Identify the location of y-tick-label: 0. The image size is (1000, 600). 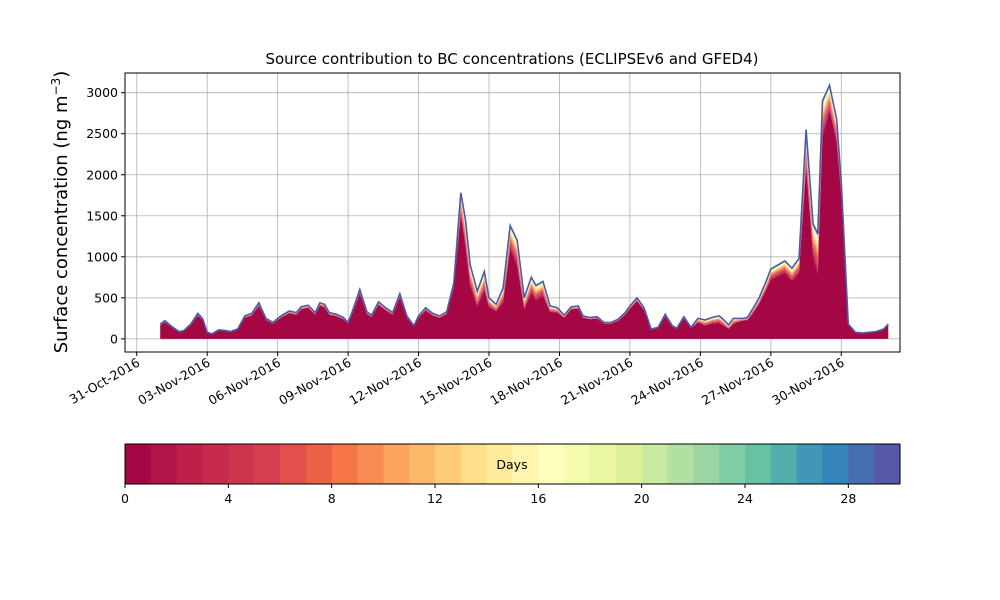
(114, 338).